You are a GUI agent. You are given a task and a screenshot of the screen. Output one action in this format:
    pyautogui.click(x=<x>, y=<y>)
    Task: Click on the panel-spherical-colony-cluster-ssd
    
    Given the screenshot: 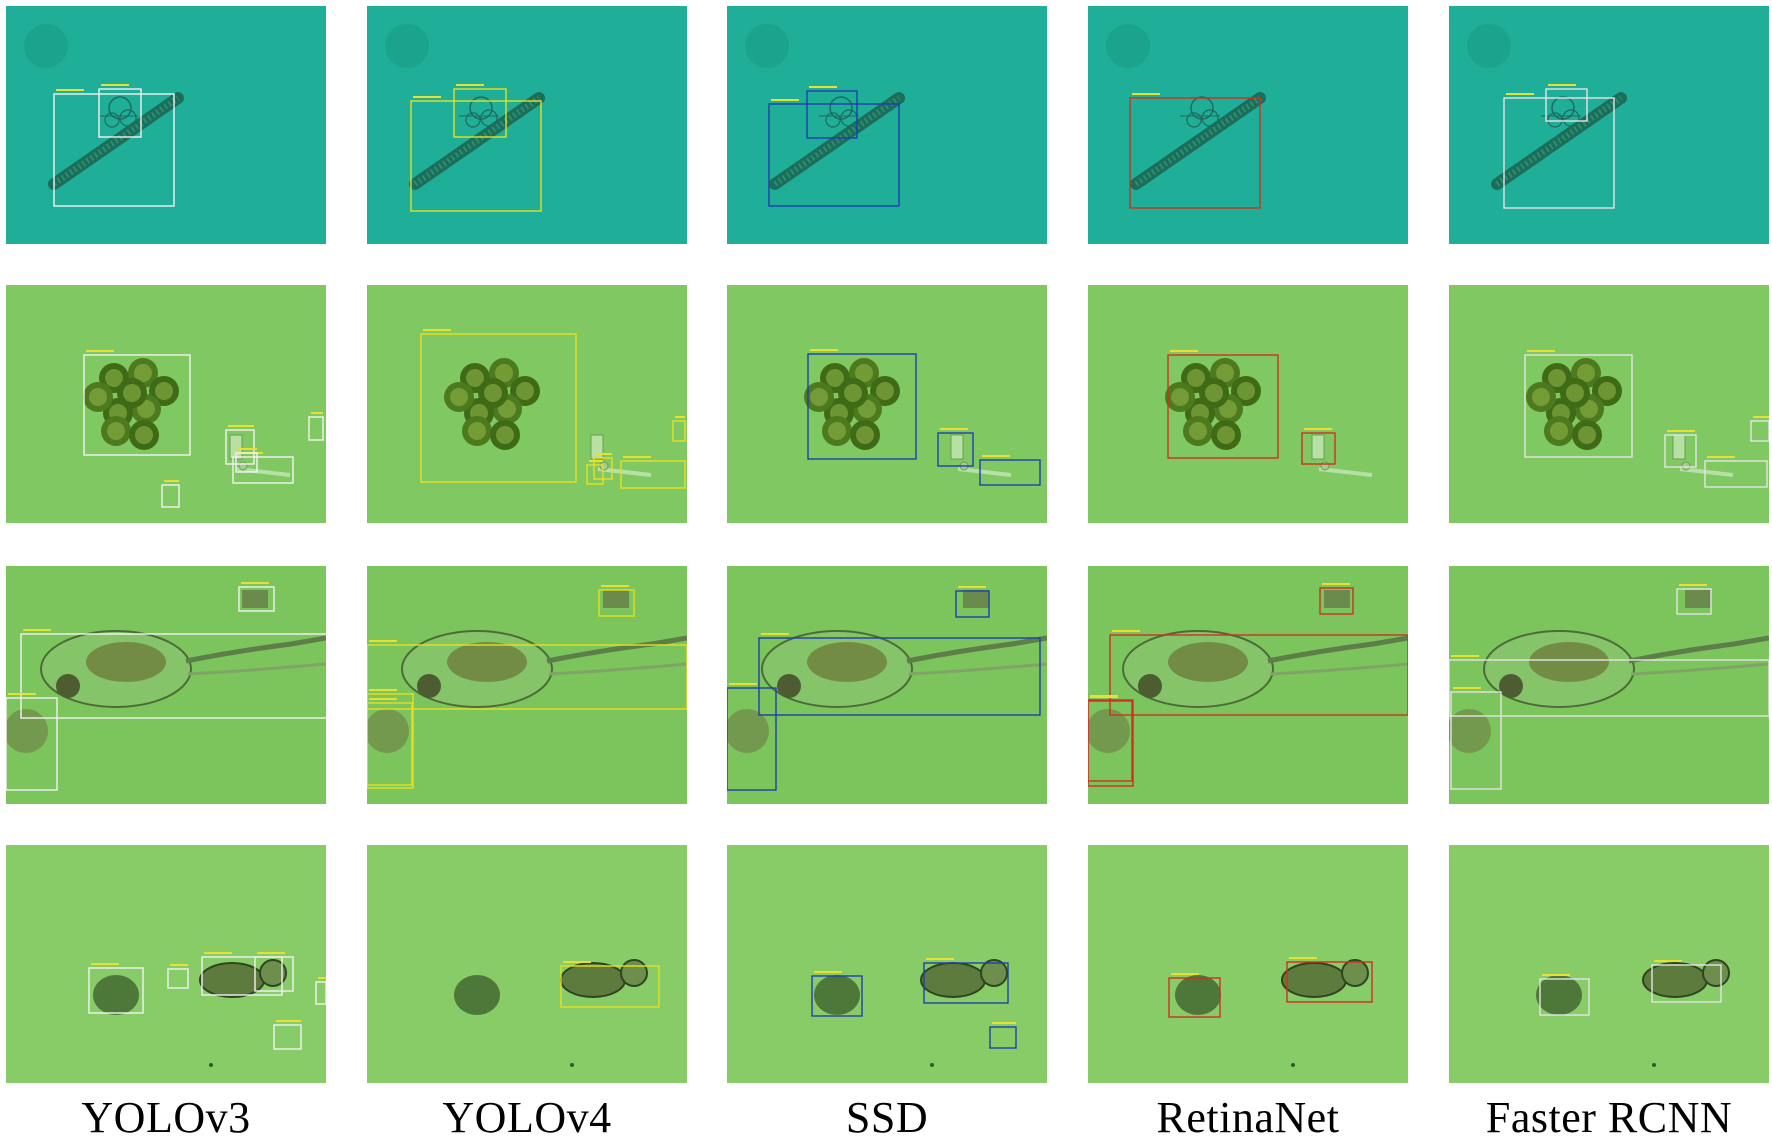 What is the action you would take?
    pyautogui.click(x=887, y=404)
    